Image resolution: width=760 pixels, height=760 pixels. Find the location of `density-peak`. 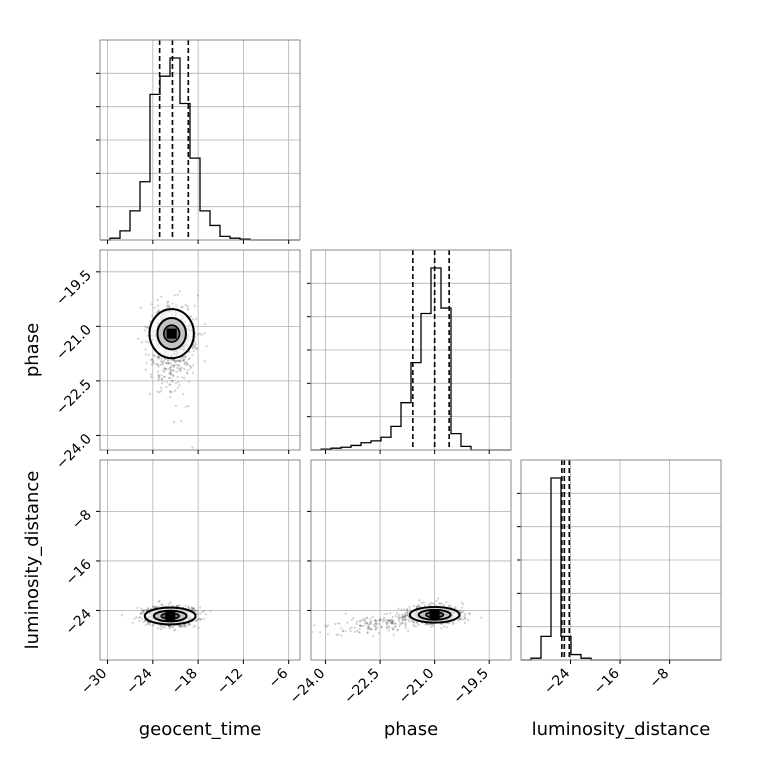

density-peak is located at coordinates (434, 614).